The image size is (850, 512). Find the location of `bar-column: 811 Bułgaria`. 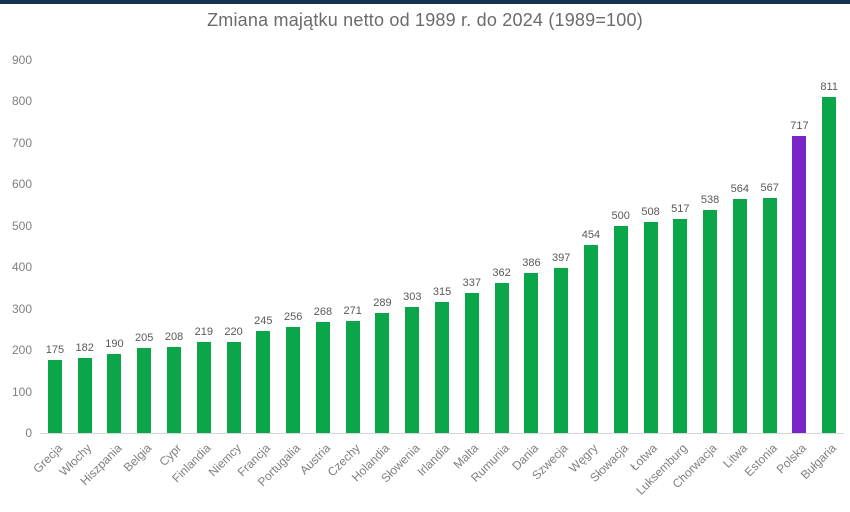

bar-column: 811 Bułgaria is located at coordinates (821, 271).